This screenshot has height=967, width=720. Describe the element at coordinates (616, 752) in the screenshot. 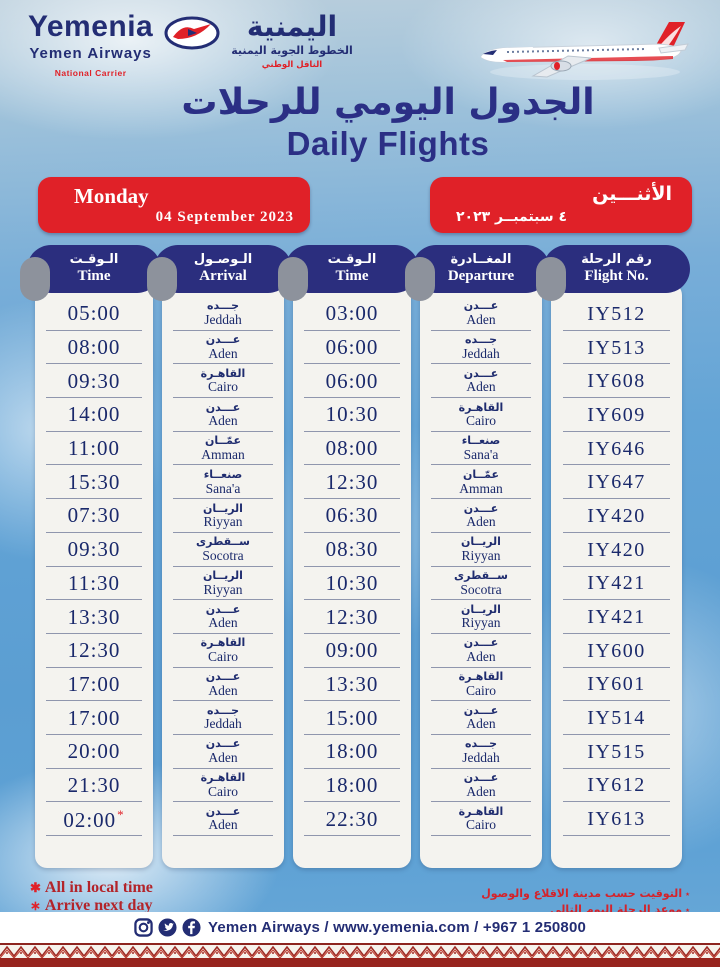

I see `flight-number-cell: IY515` at that location.